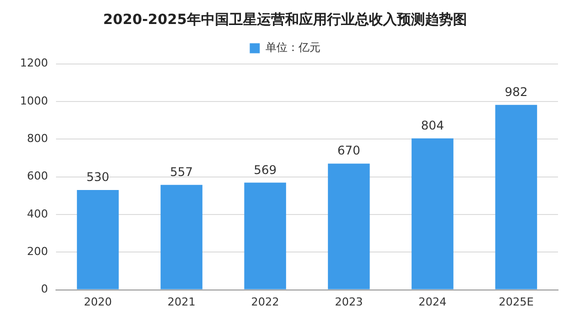 The height and width of the screenshot is (327, 576). What do you see at coordinates (37, 138) in the screenshot?
I see `y-tick-label: 800` at bounding box center [37, 138].